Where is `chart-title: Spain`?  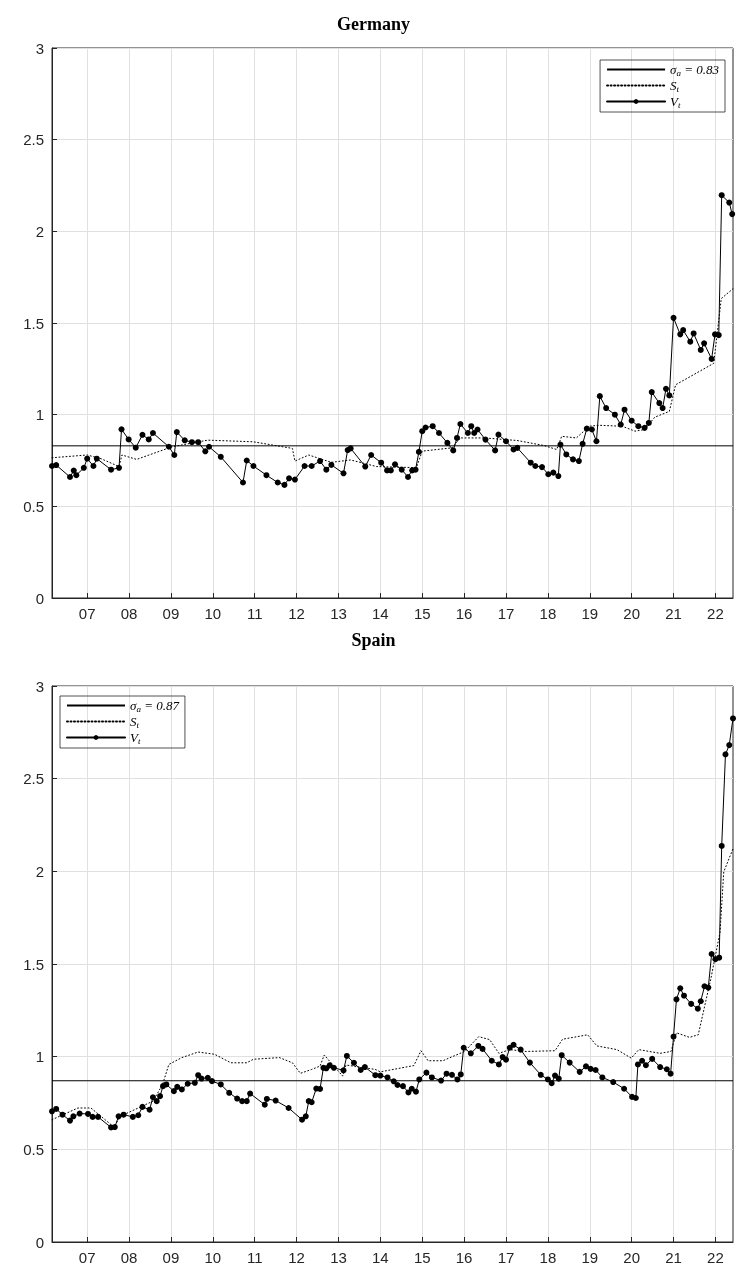 chart-title: Spain is located at coordinates (373, 640).